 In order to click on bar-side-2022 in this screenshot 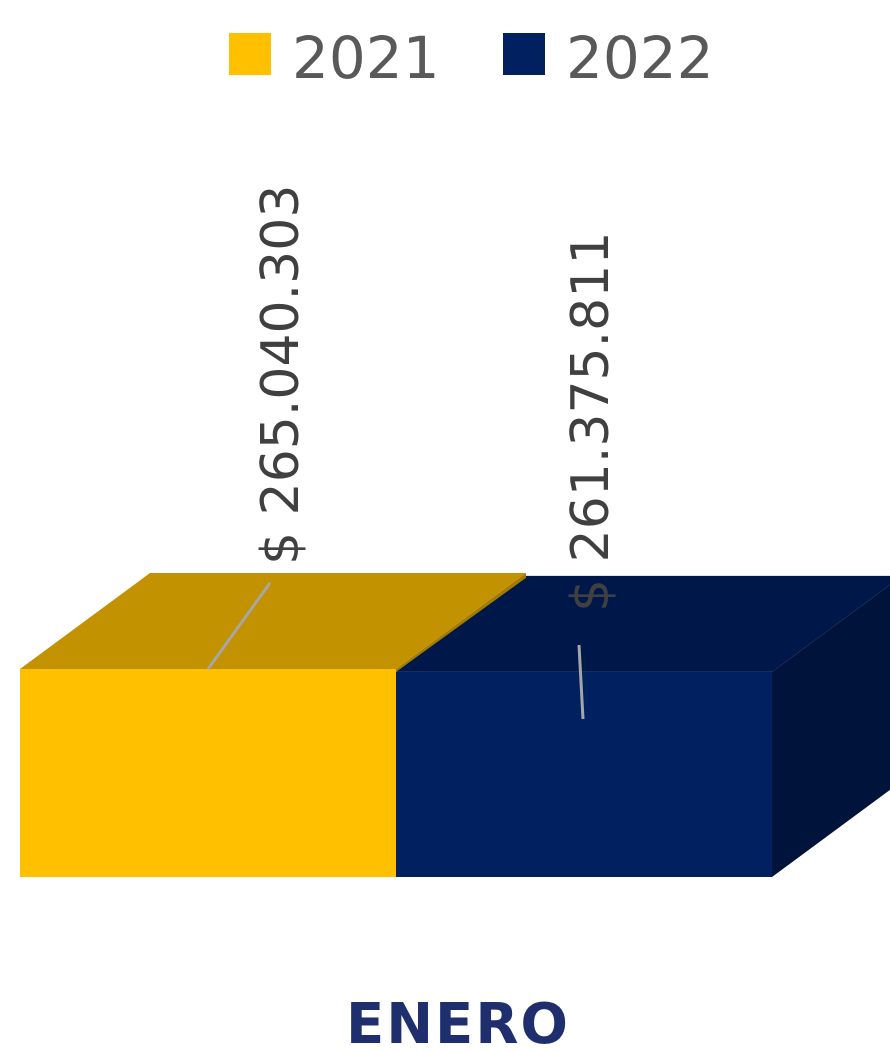, I will do `click(831, 730)`.